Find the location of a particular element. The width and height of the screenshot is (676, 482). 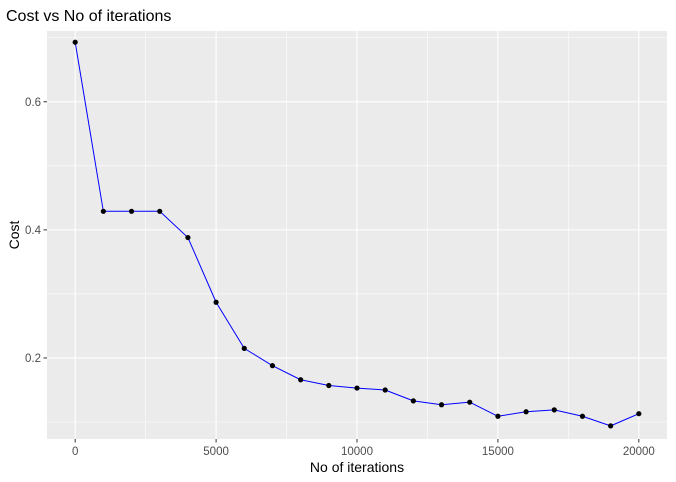

x-axis-title: No of iterations is located at coordinates (357, 467).